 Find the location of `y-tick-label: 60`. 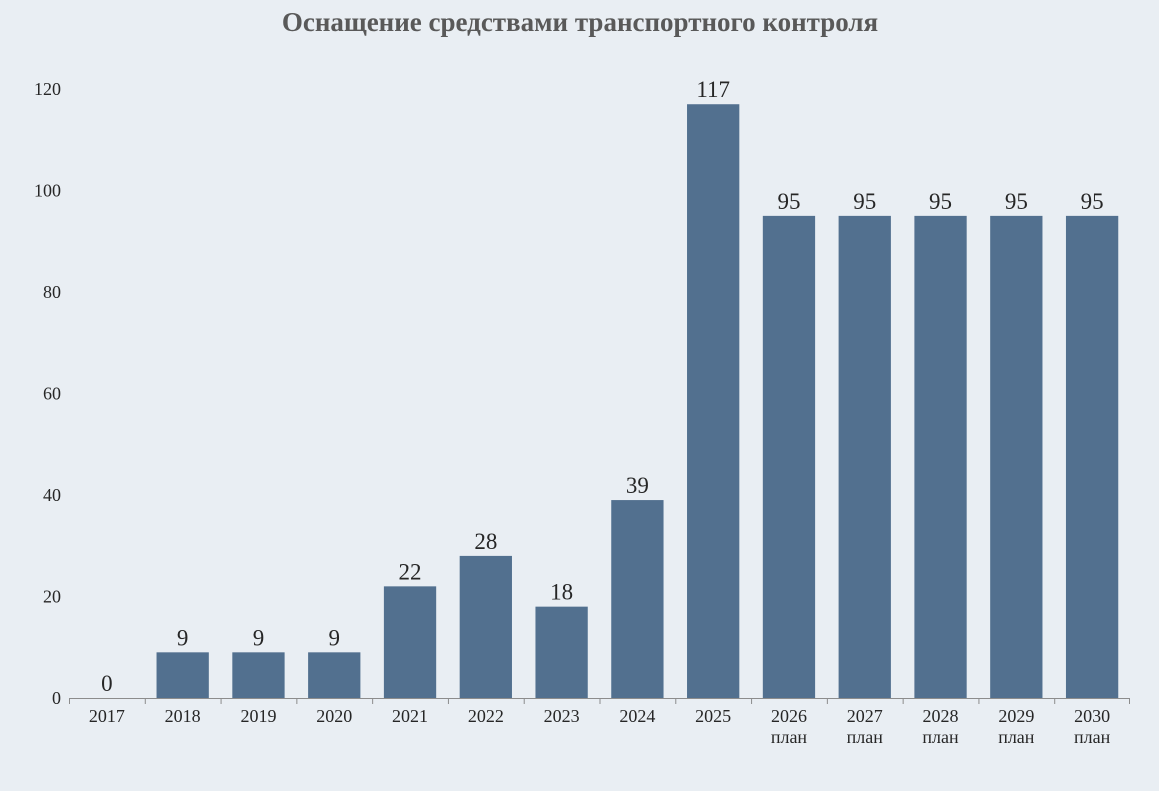

y-tick-label: 60 is located at coordinates (52, 394).